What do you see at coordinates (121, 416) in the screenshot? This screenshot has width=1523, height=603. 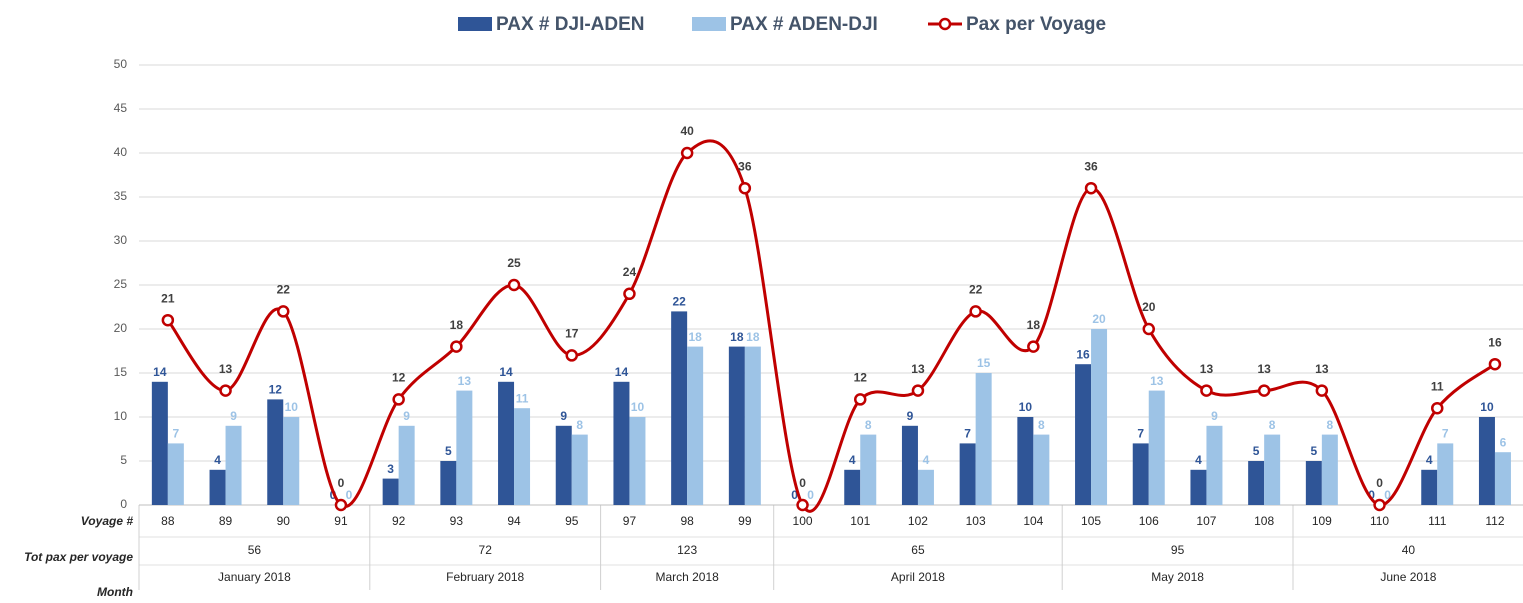 I see `y-tick-label: 10` at bounding box center [121, 416].